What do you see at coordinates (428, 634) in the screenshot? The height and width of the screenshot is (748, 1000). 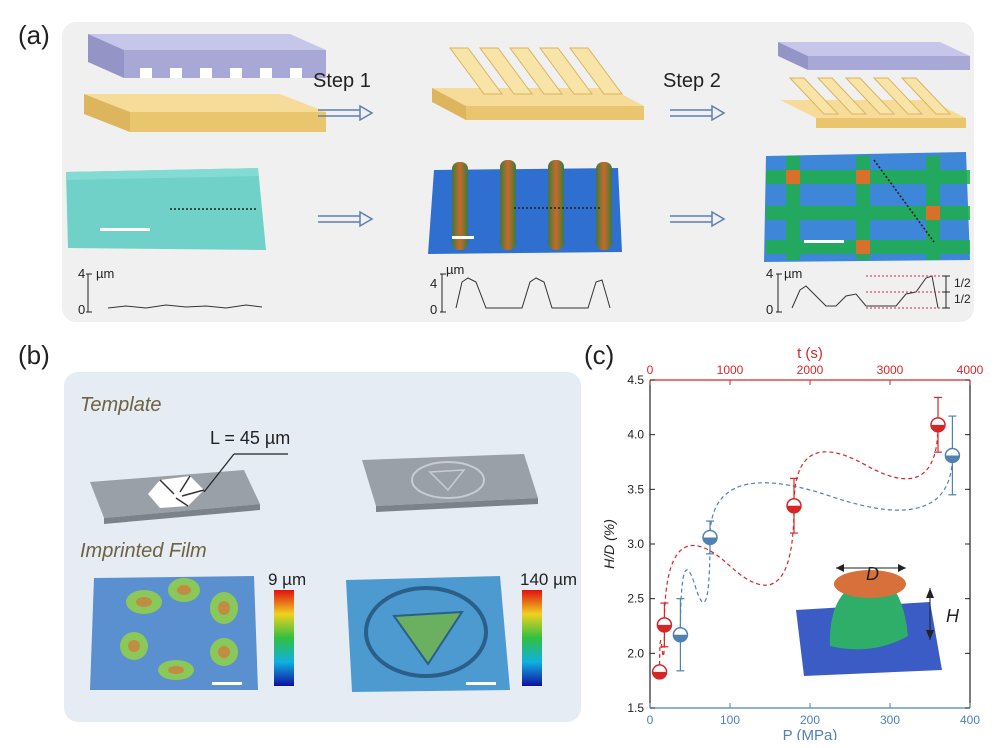 I see `imprinted-emblem-map` at bounding box center [428, 634].